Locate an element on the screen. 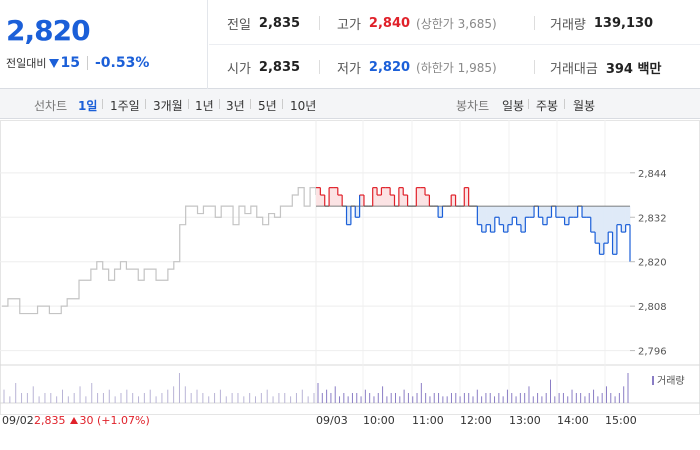 The height and width of the screenshot is (450, 700). y-tick-label: 2,820 is located at coordinates (652, 263).